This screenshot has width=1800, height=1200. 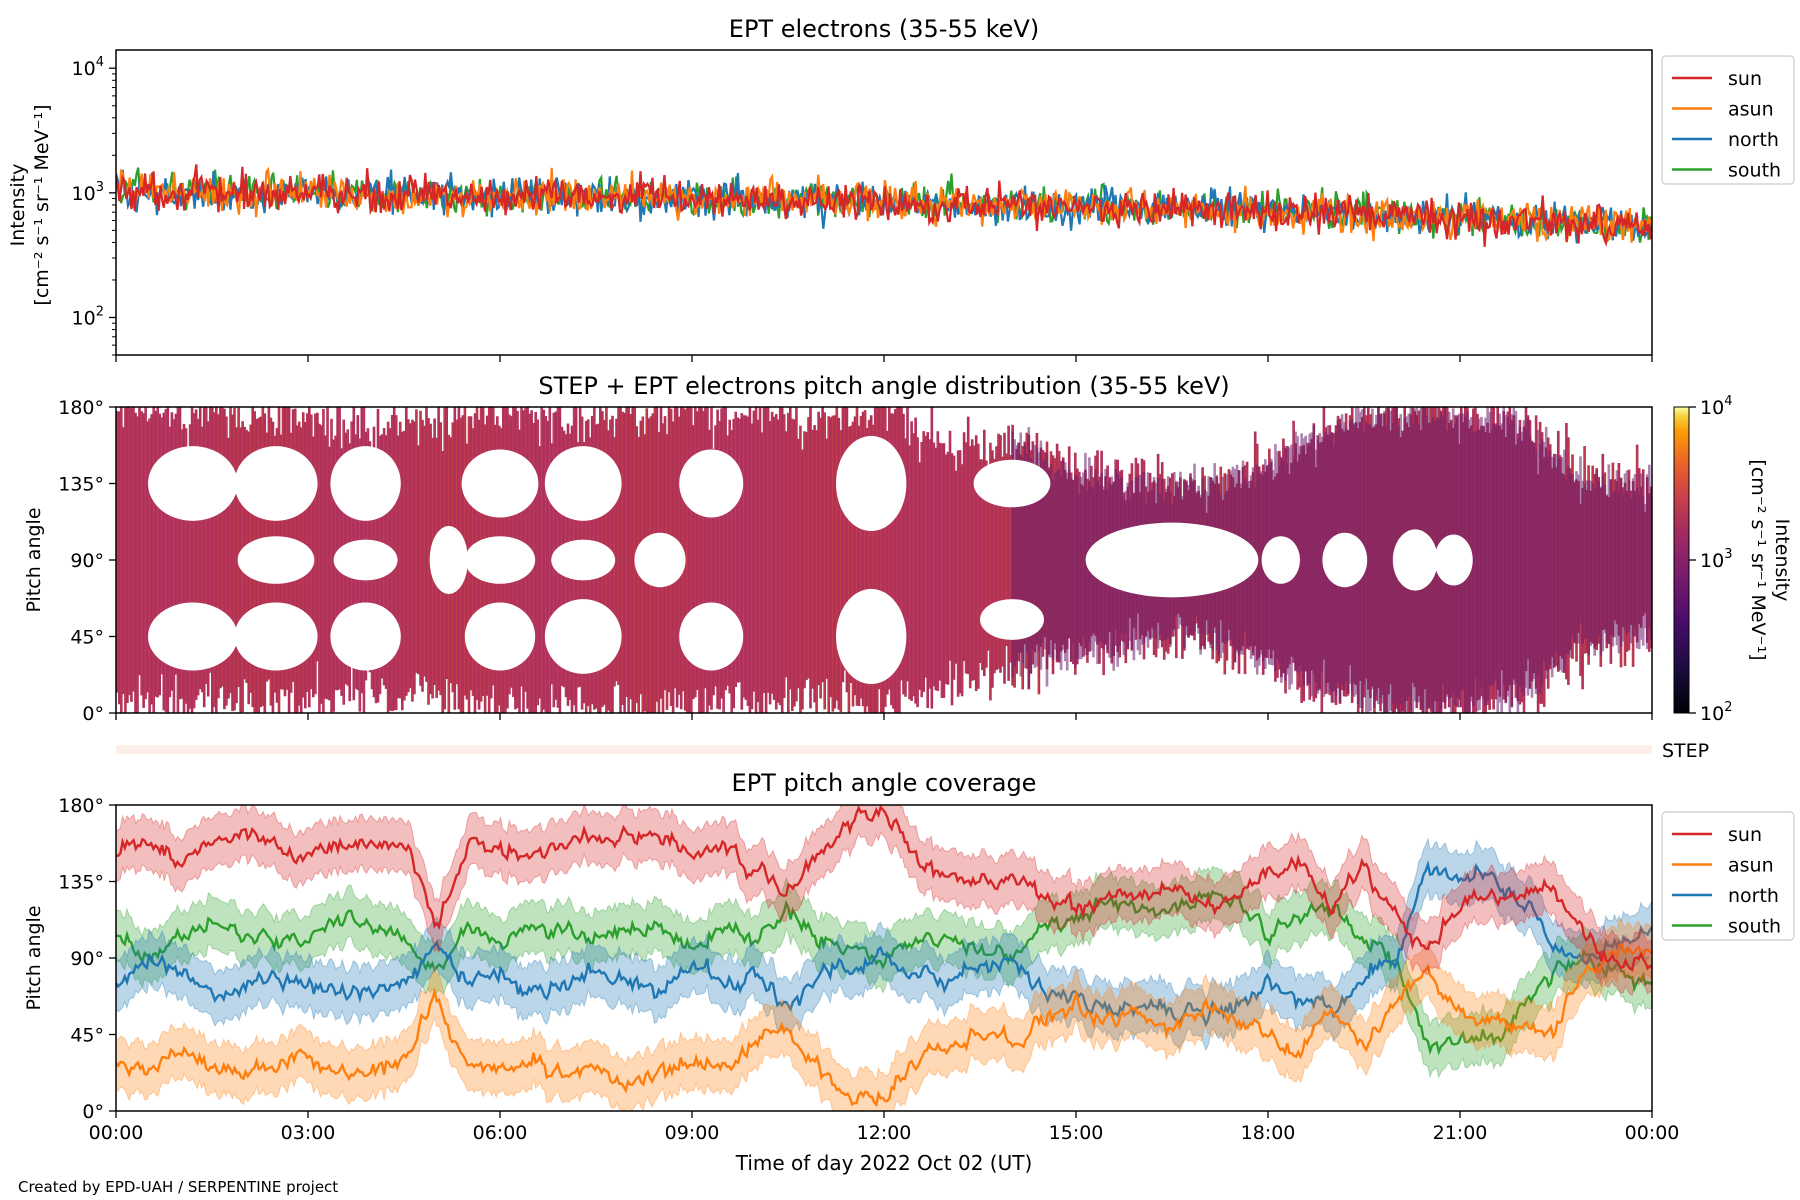 What do you see at coordinates (1716, 712) in the screenshot?
I see `colorbar-tick-label: 10²` at bounding box center [1716, 712].